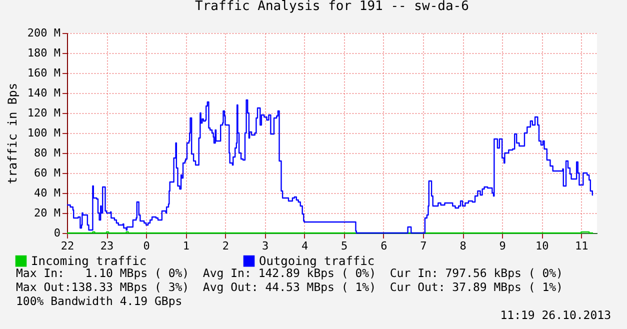 This screenshot has height=329, width=627. I want to click on y-tick-label: 100 M, so click(44, 133).